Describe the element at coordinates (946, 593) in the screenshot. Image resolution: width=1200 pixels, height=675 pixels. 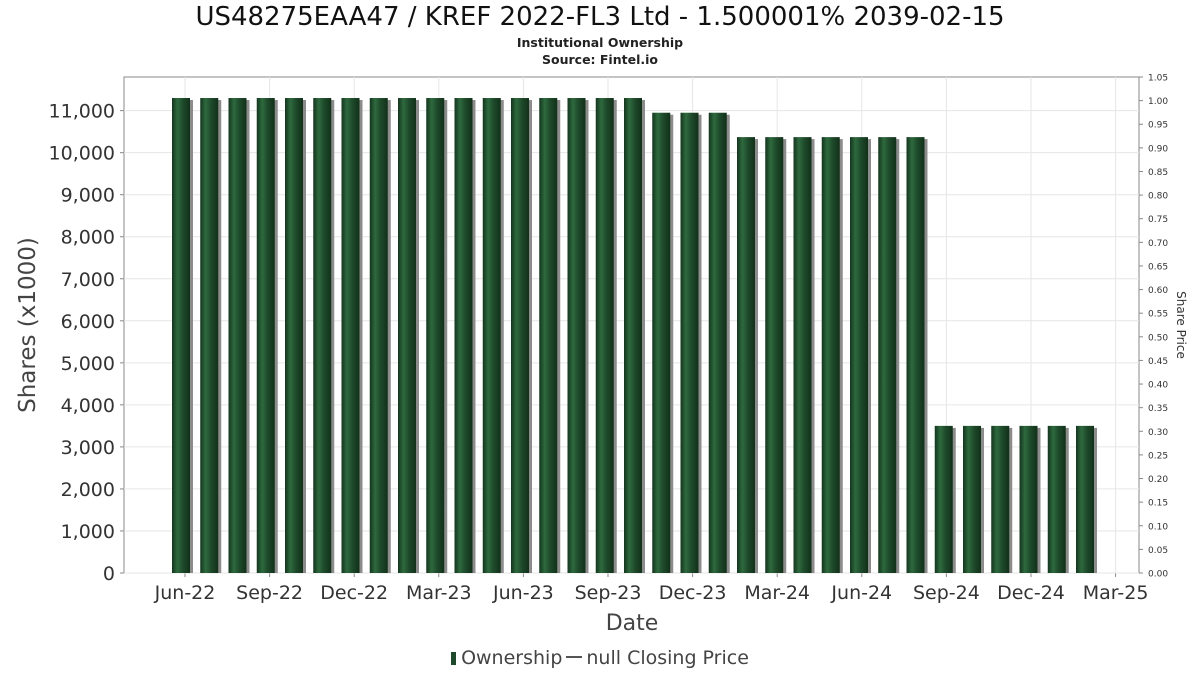
I see `x-tick-label: Sep-24` at that location.